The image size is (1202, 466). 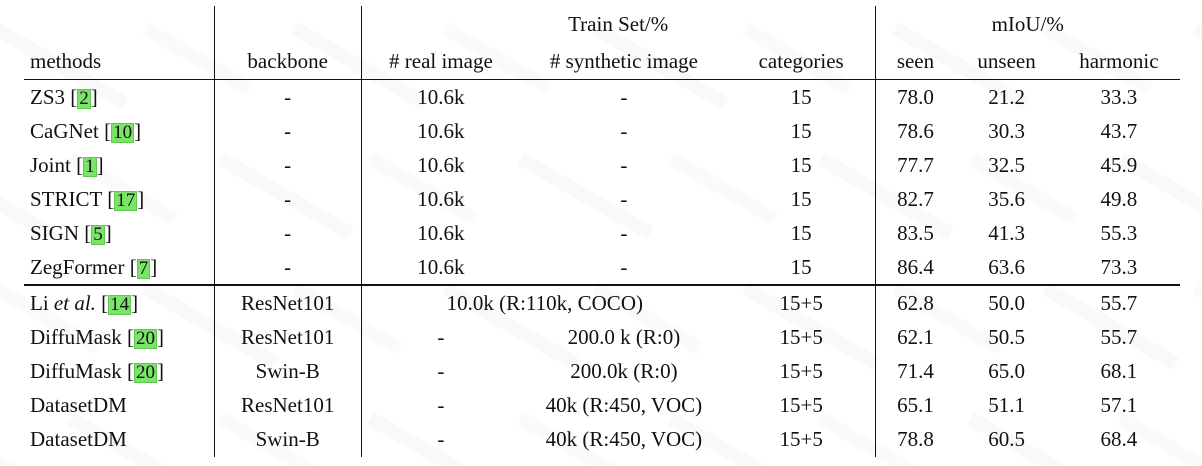 I want to click on unseen-cell: 63.6, so click(x=1006, y=268).